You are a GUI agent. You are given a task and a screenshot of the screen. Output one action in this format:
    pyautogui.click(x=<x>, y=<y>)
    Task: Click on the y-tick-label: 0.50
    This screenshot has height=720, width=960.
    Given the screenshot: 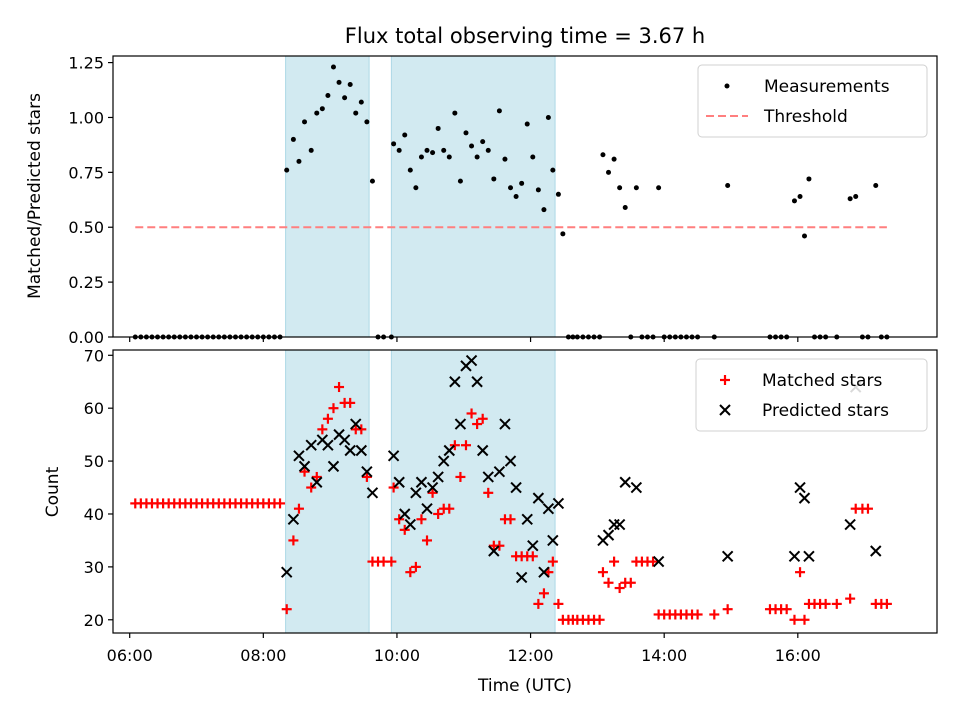 What is the action you would take?
    pyautogui.click(x=86, y=227)
    